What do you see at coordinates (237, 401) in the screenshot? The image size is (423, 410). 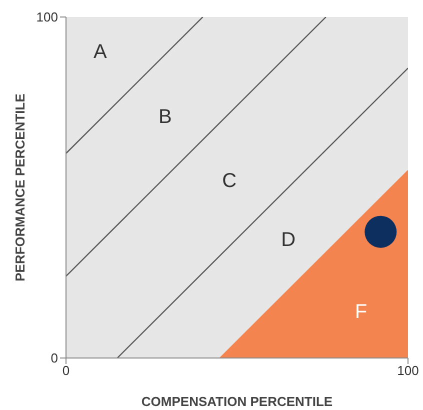 I see `x-axis-title: COMPENSATION PERCENTILE` at bounding box center [237, 401].